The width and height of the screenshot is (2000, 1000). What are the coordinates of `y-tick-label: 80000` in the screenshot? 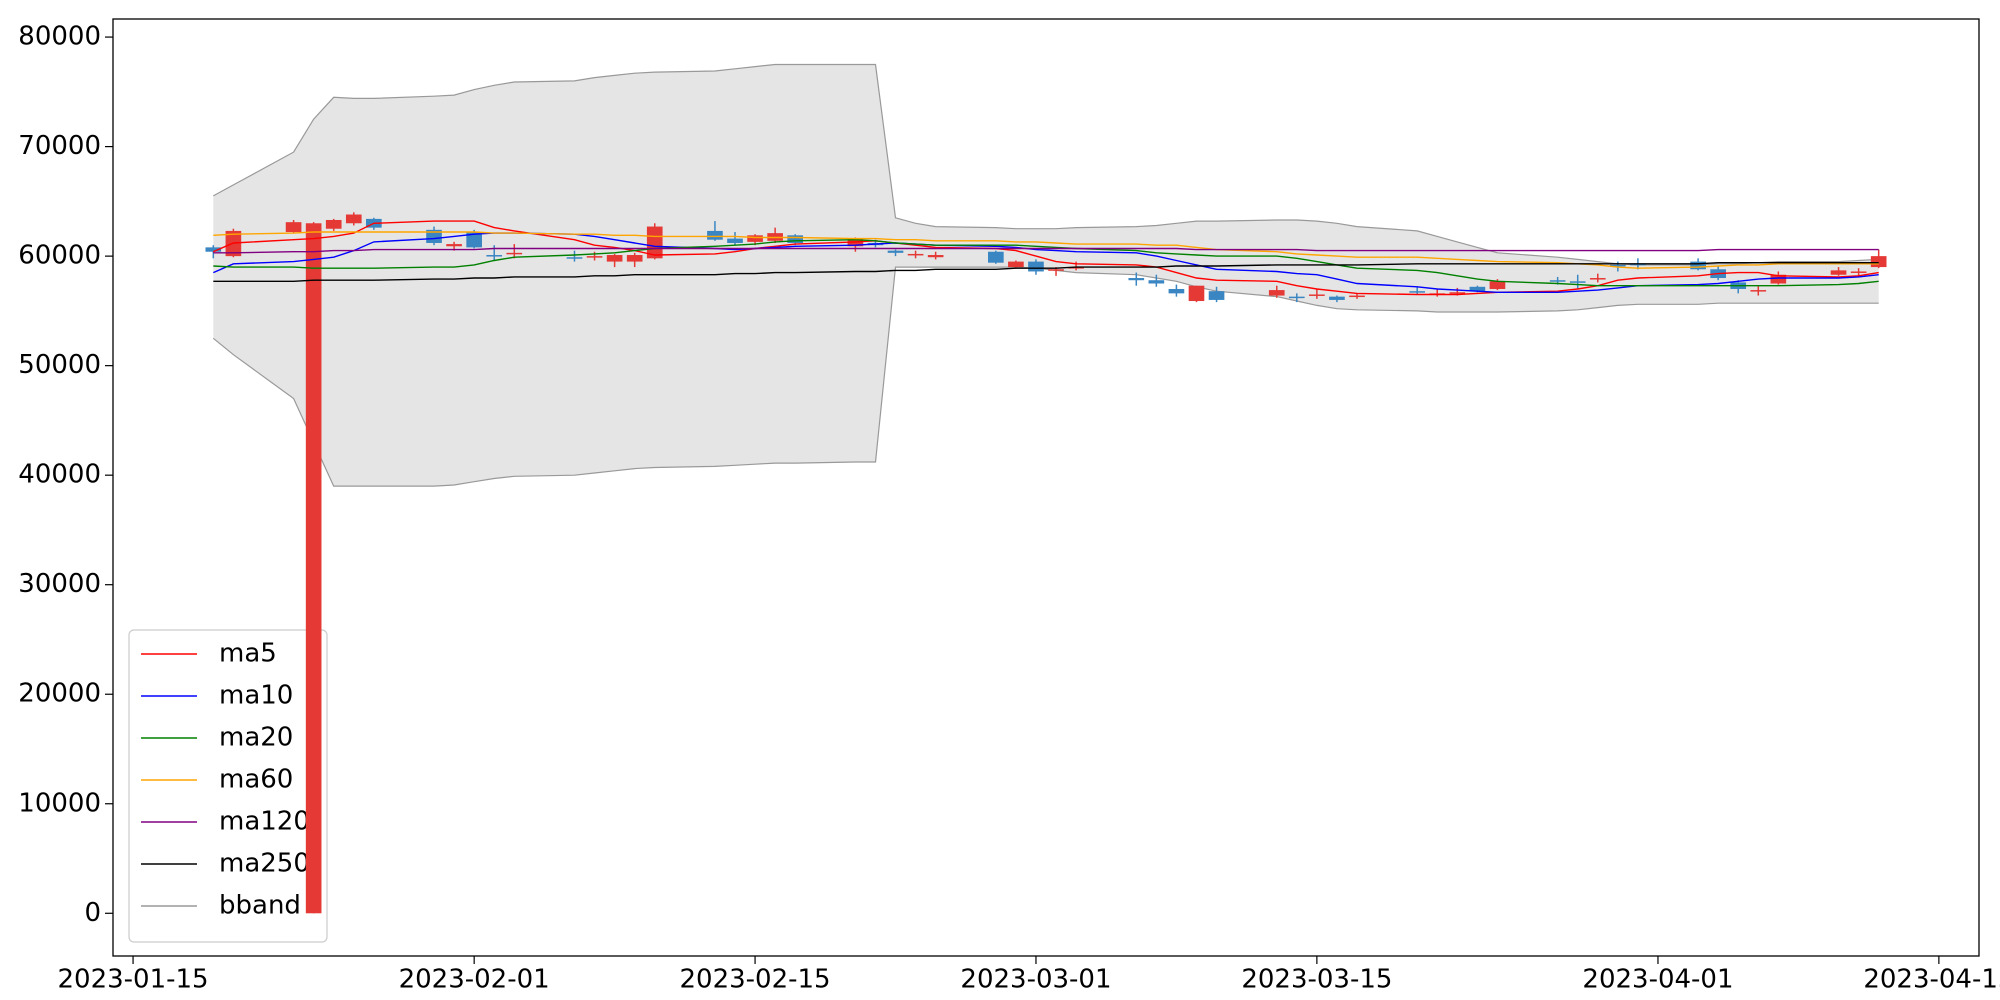 It's located at (59, 37).